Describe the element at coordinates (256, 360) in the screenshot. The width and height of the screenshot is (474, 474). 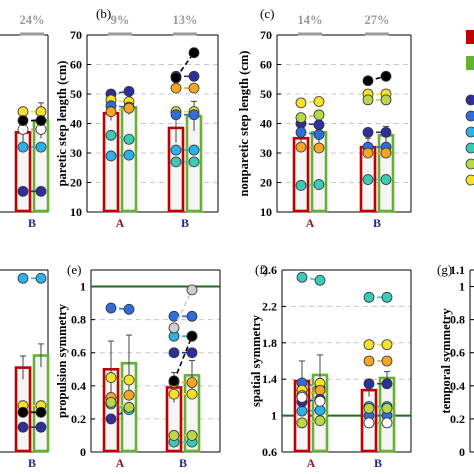
I see `y-axis-label: spatial symmetry` at that location.